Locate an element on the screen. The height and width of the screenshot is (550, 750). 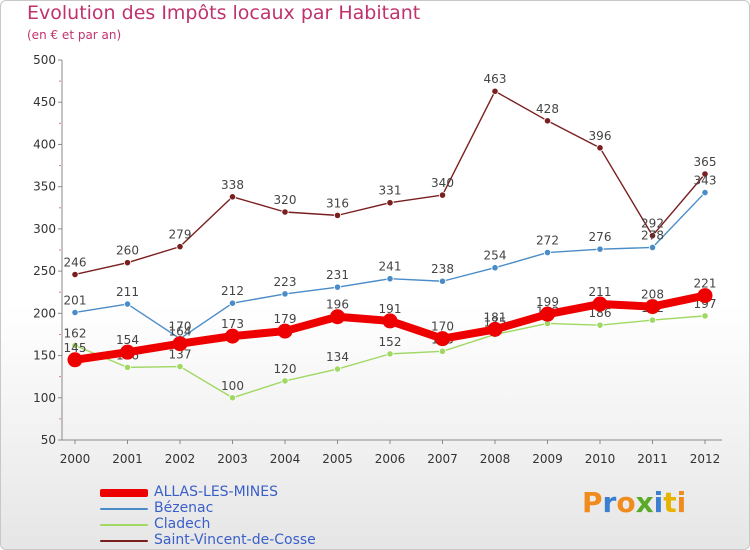
y-tick-label: 250 is located at coordinates (44, 271).